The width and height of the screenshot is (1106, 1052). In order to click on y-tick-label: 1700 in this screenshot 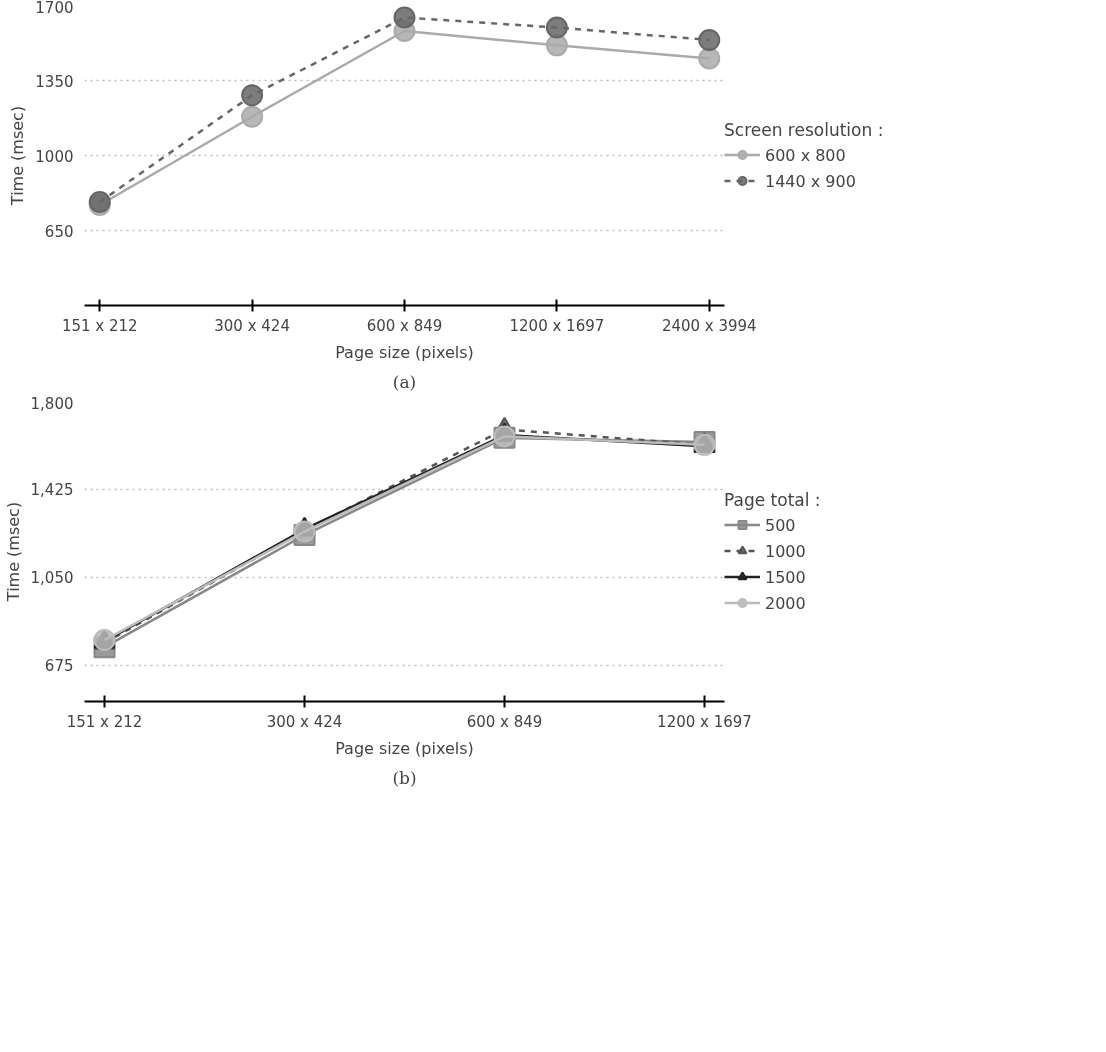, I will do `click(54, 8)`.